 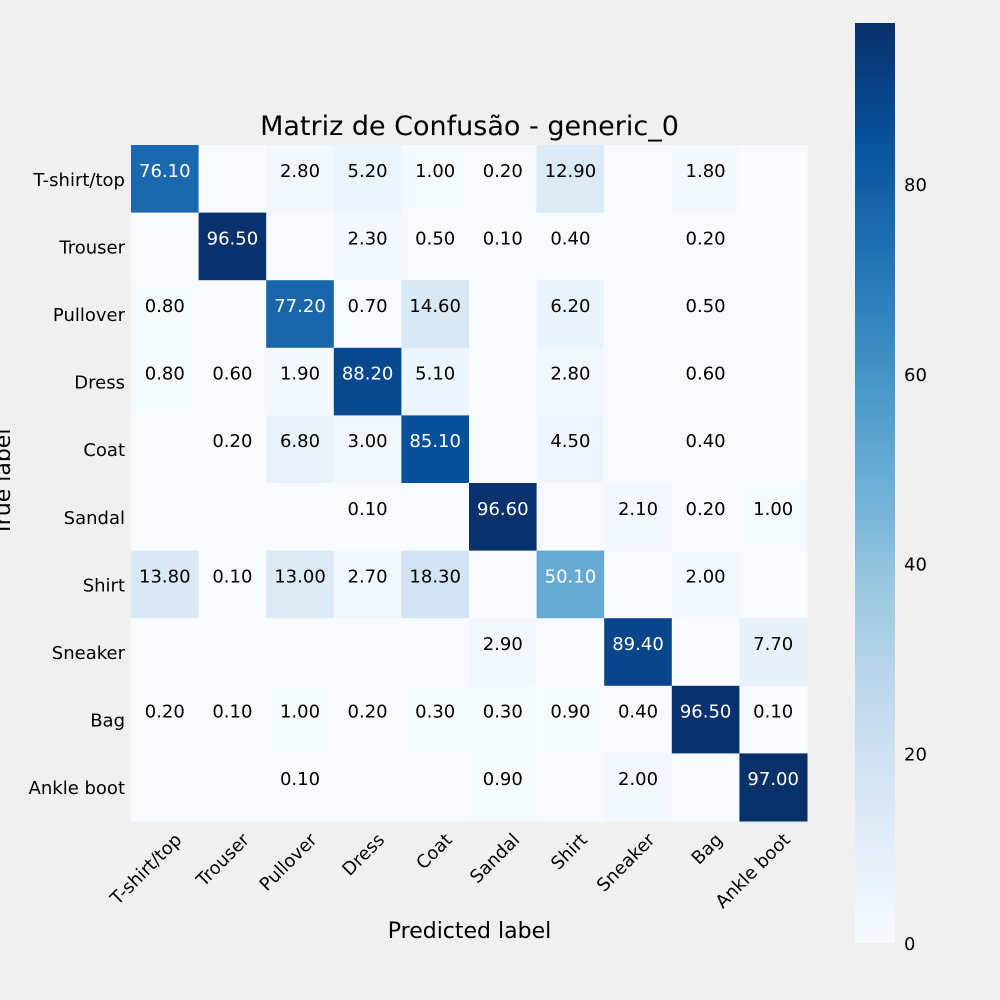 I want to click on cell-value-label: 0.60, so click(x=706, y=374).